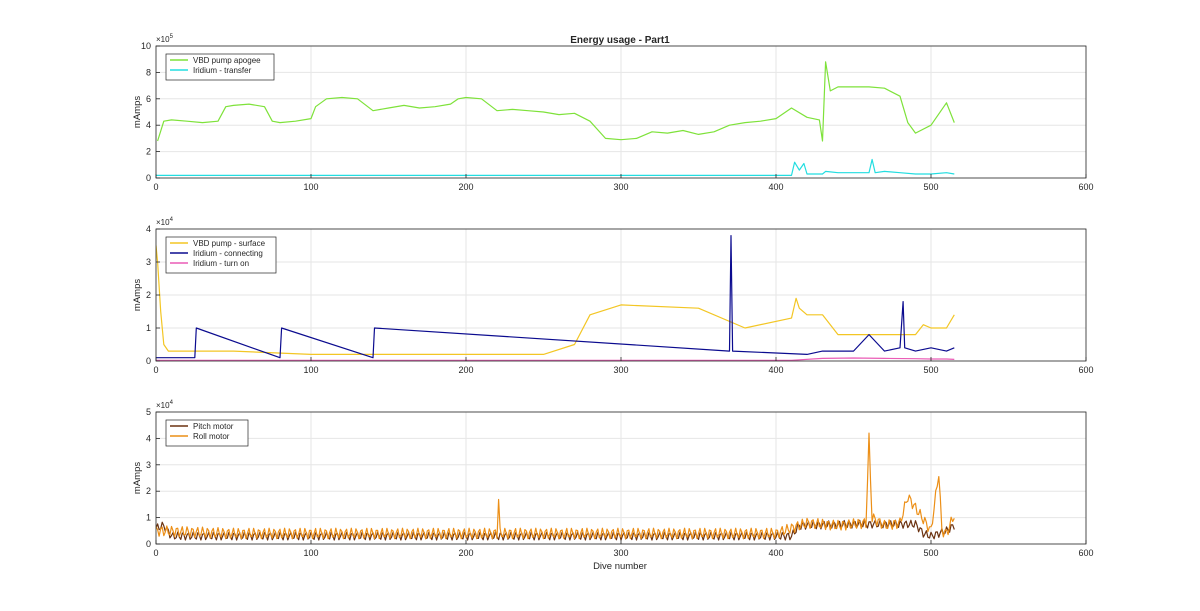 The image size is (1200, 611). What do you see at coordinates (148, 99) in the screenshot?
I see `y-tick-label: 6` at bounding box center [148, 99].